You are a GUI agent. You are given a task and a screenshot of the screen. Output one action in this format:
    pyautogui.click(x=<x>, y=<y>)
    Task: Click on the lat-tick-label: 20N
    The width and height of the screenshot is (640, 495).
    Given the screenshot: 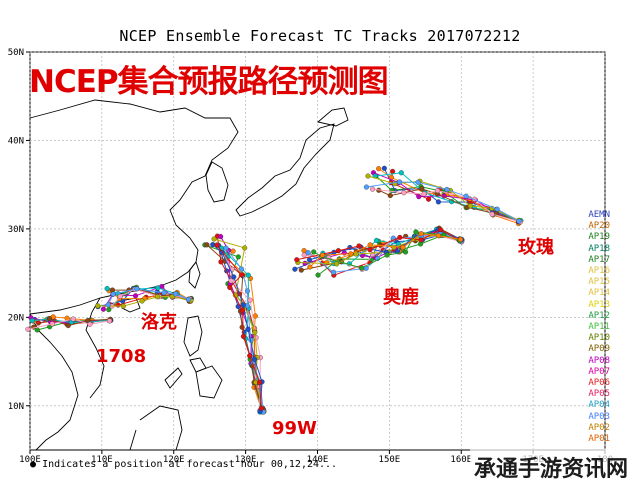 What is the action you would take?
    pyautogui.click(x=16, y=318)
    